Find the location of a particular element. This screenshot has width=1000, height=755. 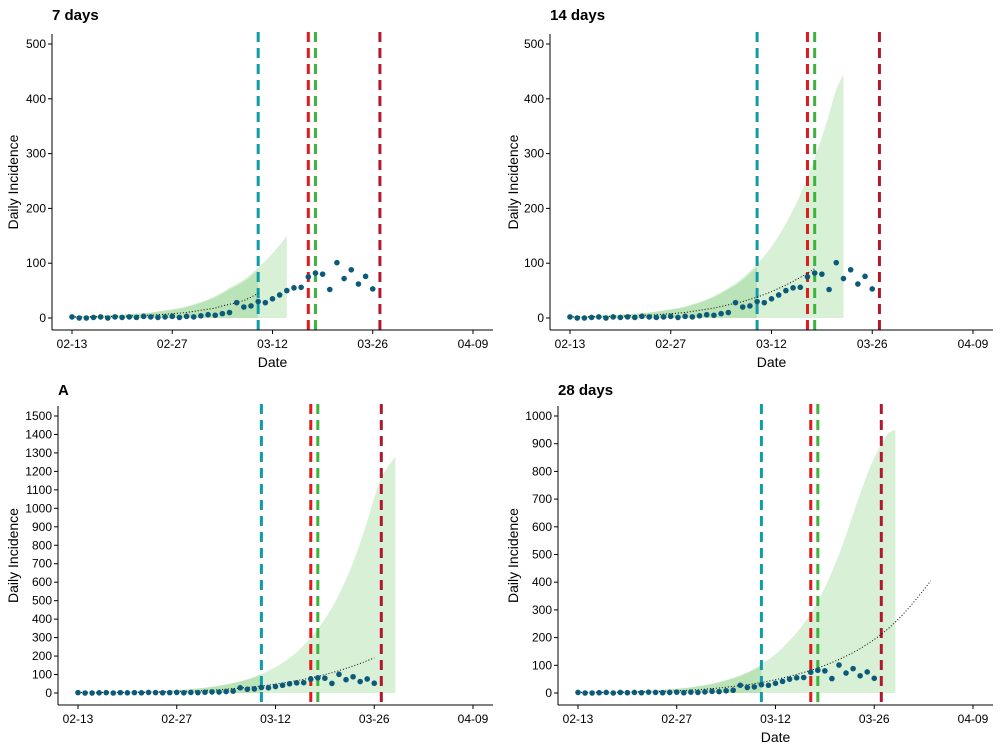

y-tick-label: 1500 is located at coordinates (38, 416).